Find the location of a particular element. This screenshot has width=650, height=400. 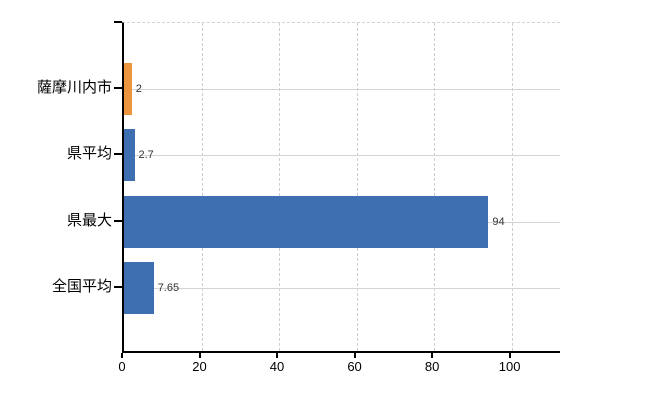

category-label-薩摩川内市: 薩摩川内市 is located at coordinates (74, 87).